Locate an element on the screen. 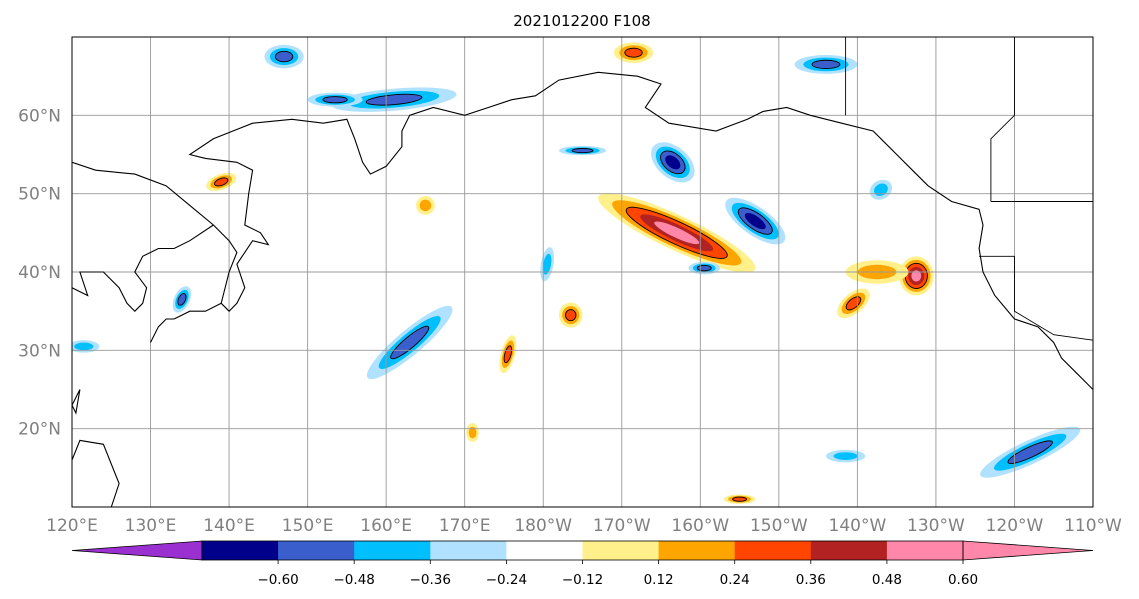  colorbar-tick-label: 0.60 is located at coordinates (963, 580).